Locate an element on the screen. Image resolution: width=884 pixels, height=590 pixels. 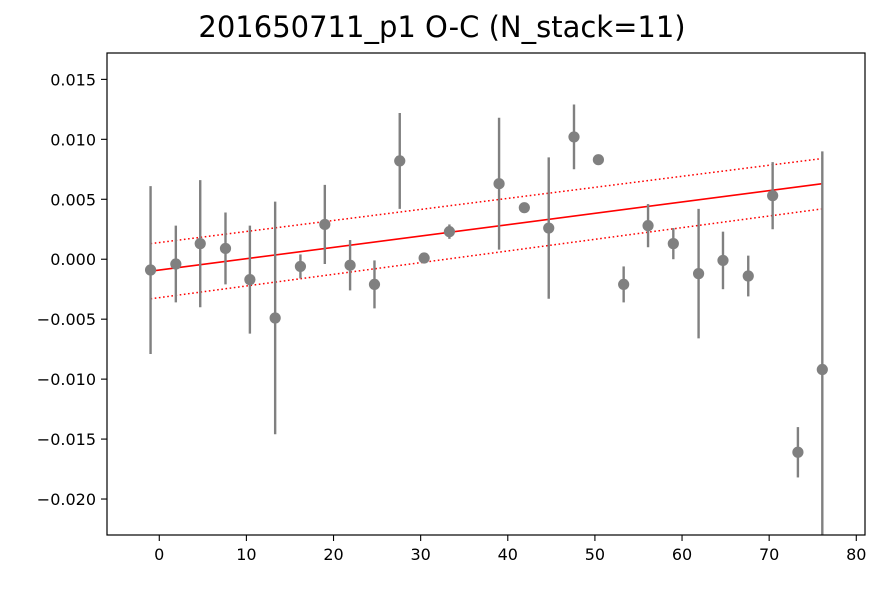
chart-title: 201650711_p1 O-C (N_stack=11) is located at coordinates (442, 27).